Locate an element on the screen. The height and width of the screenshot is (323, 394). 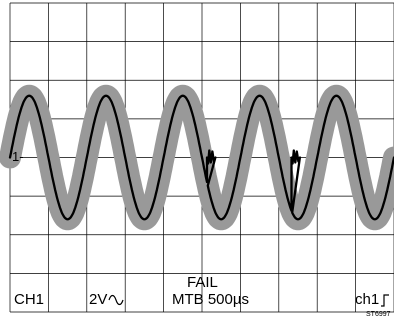
ac-coupling-icon is located at coordinates (116, 300).